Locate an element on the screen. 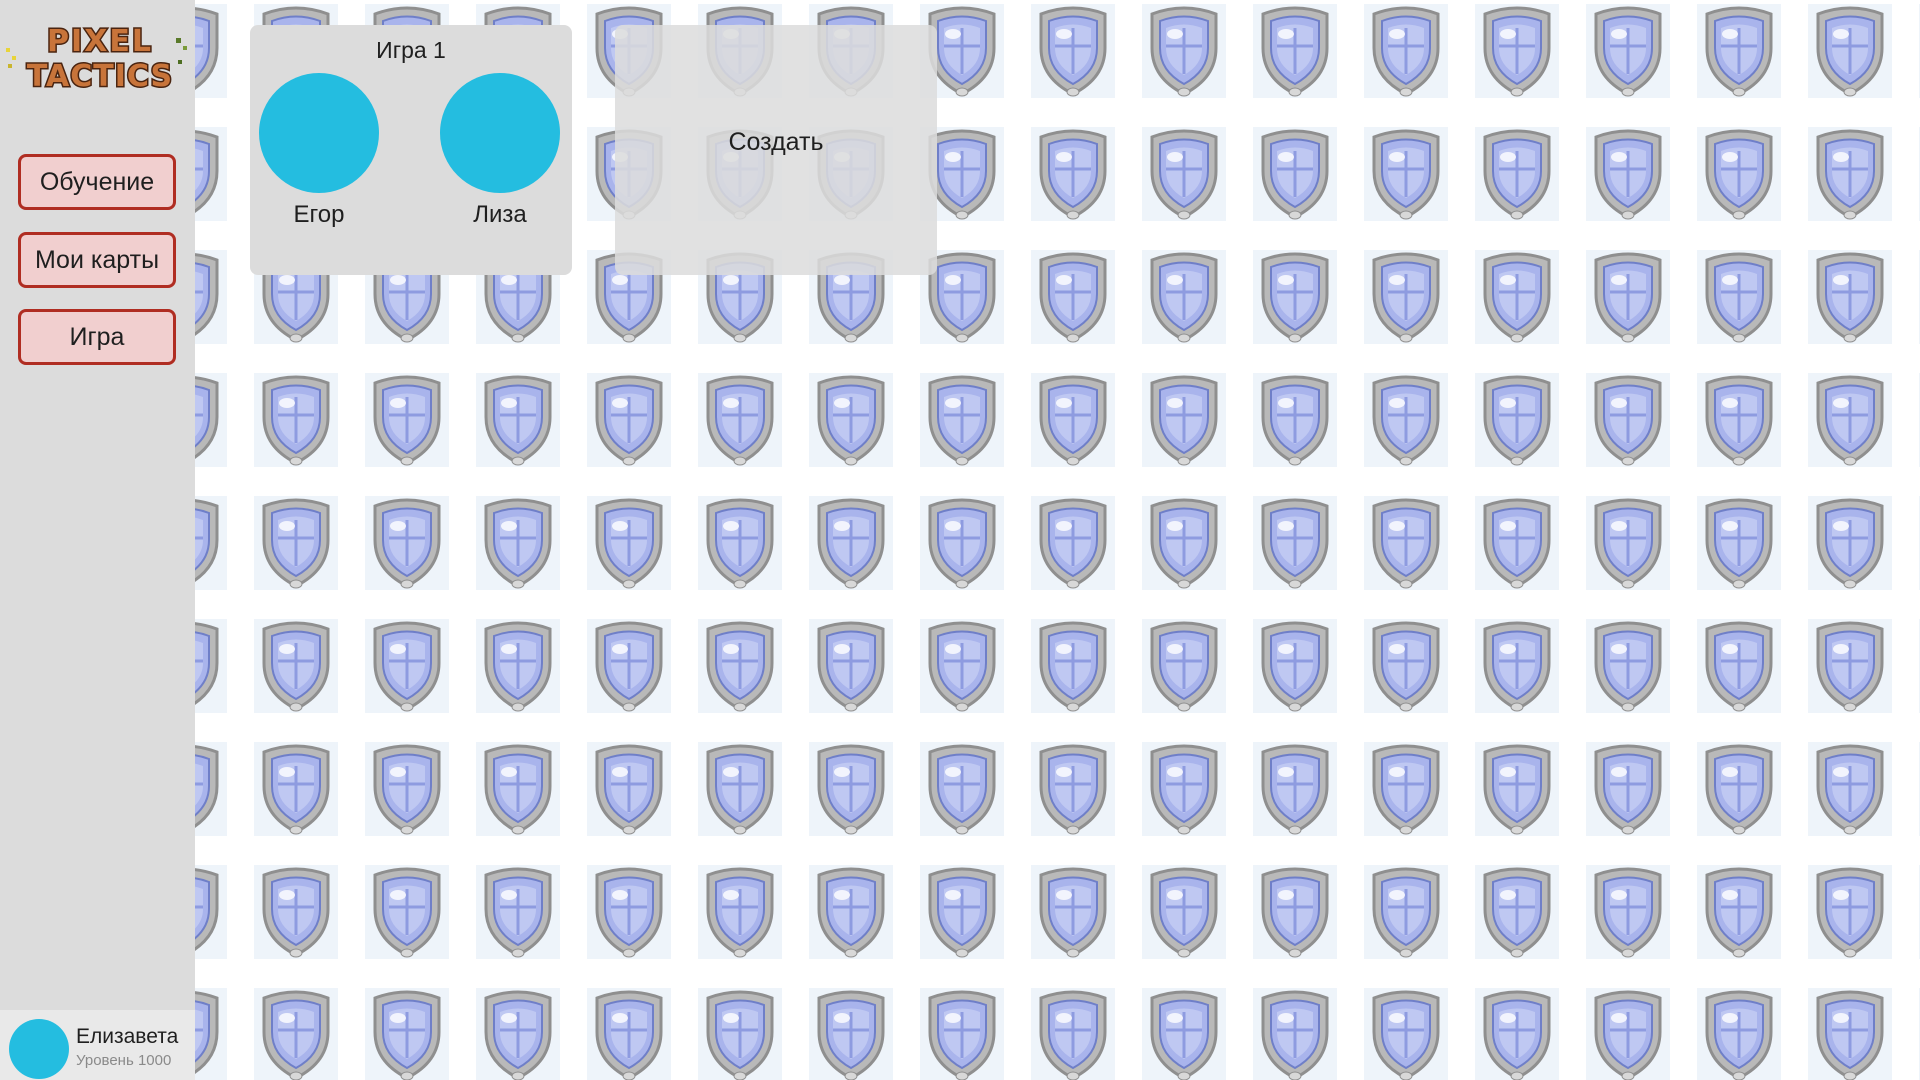  player-name: Лиза is located at coordinates (500, 214).